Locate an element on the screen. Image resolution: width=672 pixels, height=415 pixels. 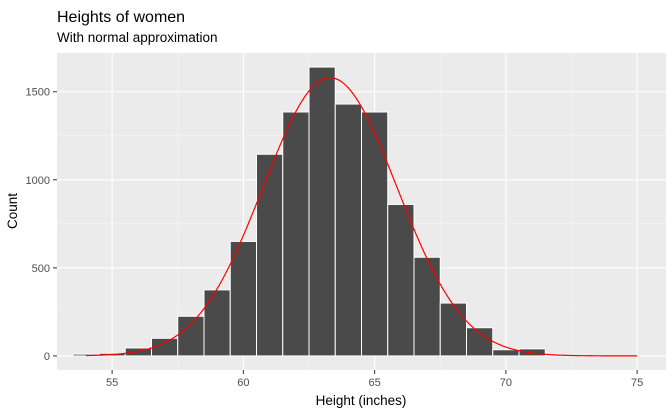
y-tick-label: 500 is located at coordinates (41, 269).